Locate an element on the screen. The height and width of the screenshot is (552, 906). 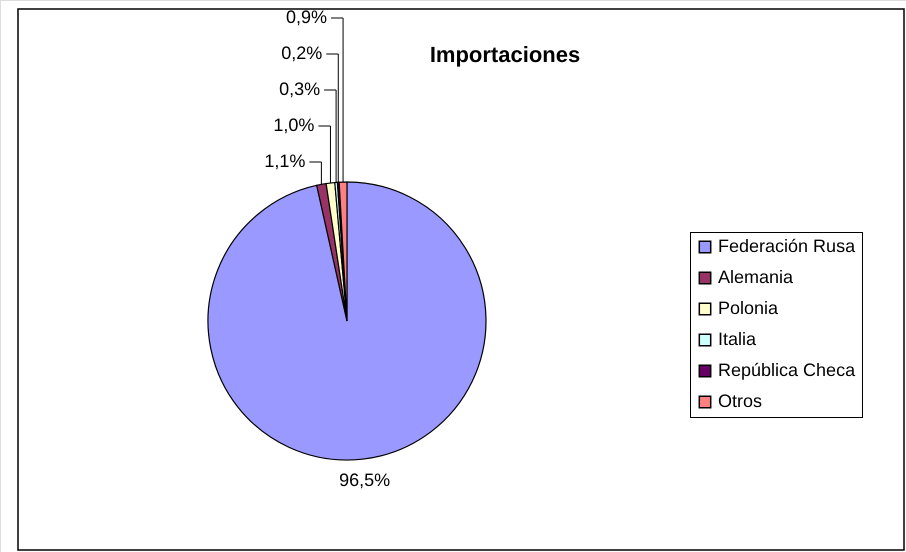
legend-label: Otros is located at coordinates (740, 401).